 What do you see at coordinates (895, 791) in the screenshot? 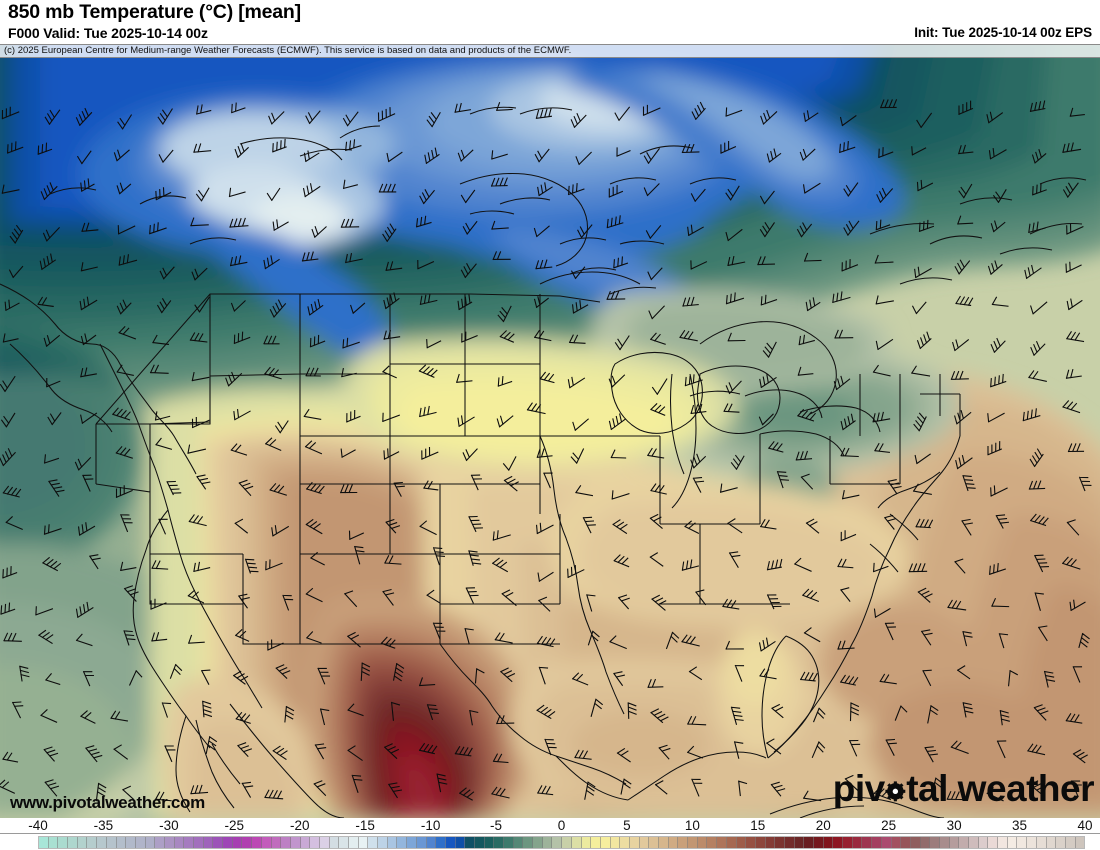
I see `starburst-o-icon` at bounding box center [895, 791].